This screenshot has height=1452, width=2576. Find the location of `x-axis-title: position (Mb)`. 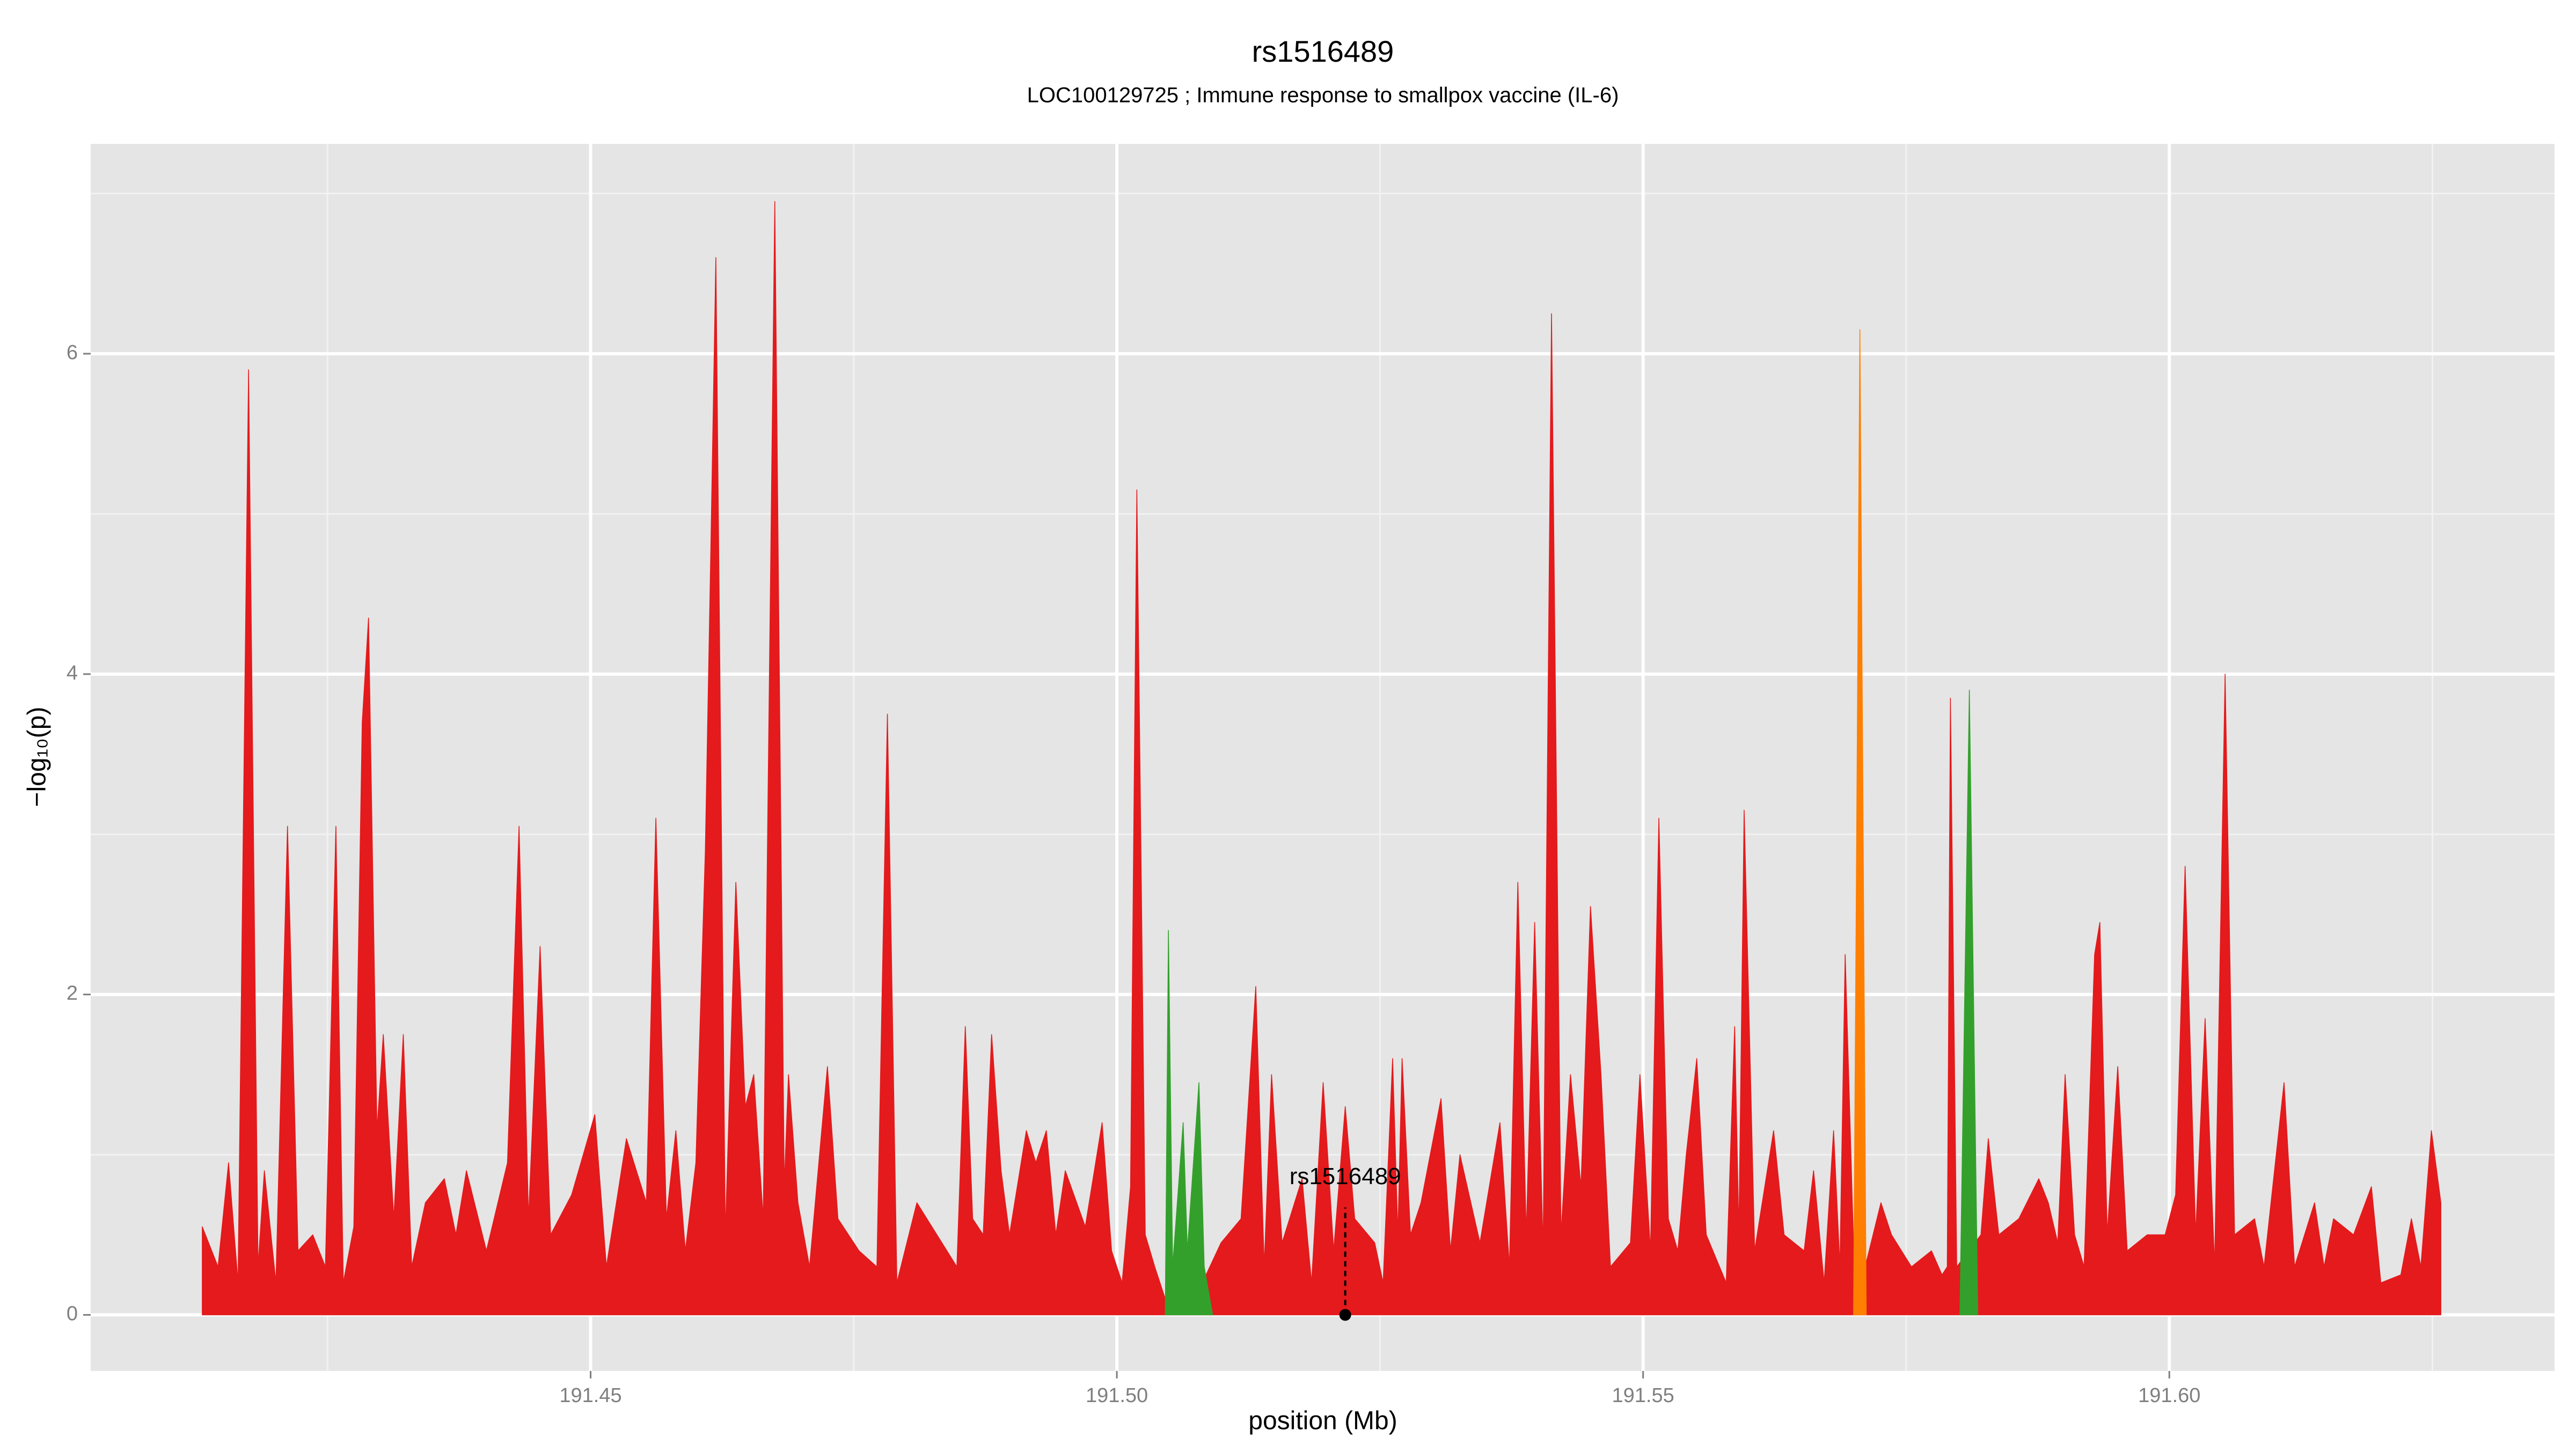

x-axis-title: position (Mb) is located at coordinates (1322, 1421).